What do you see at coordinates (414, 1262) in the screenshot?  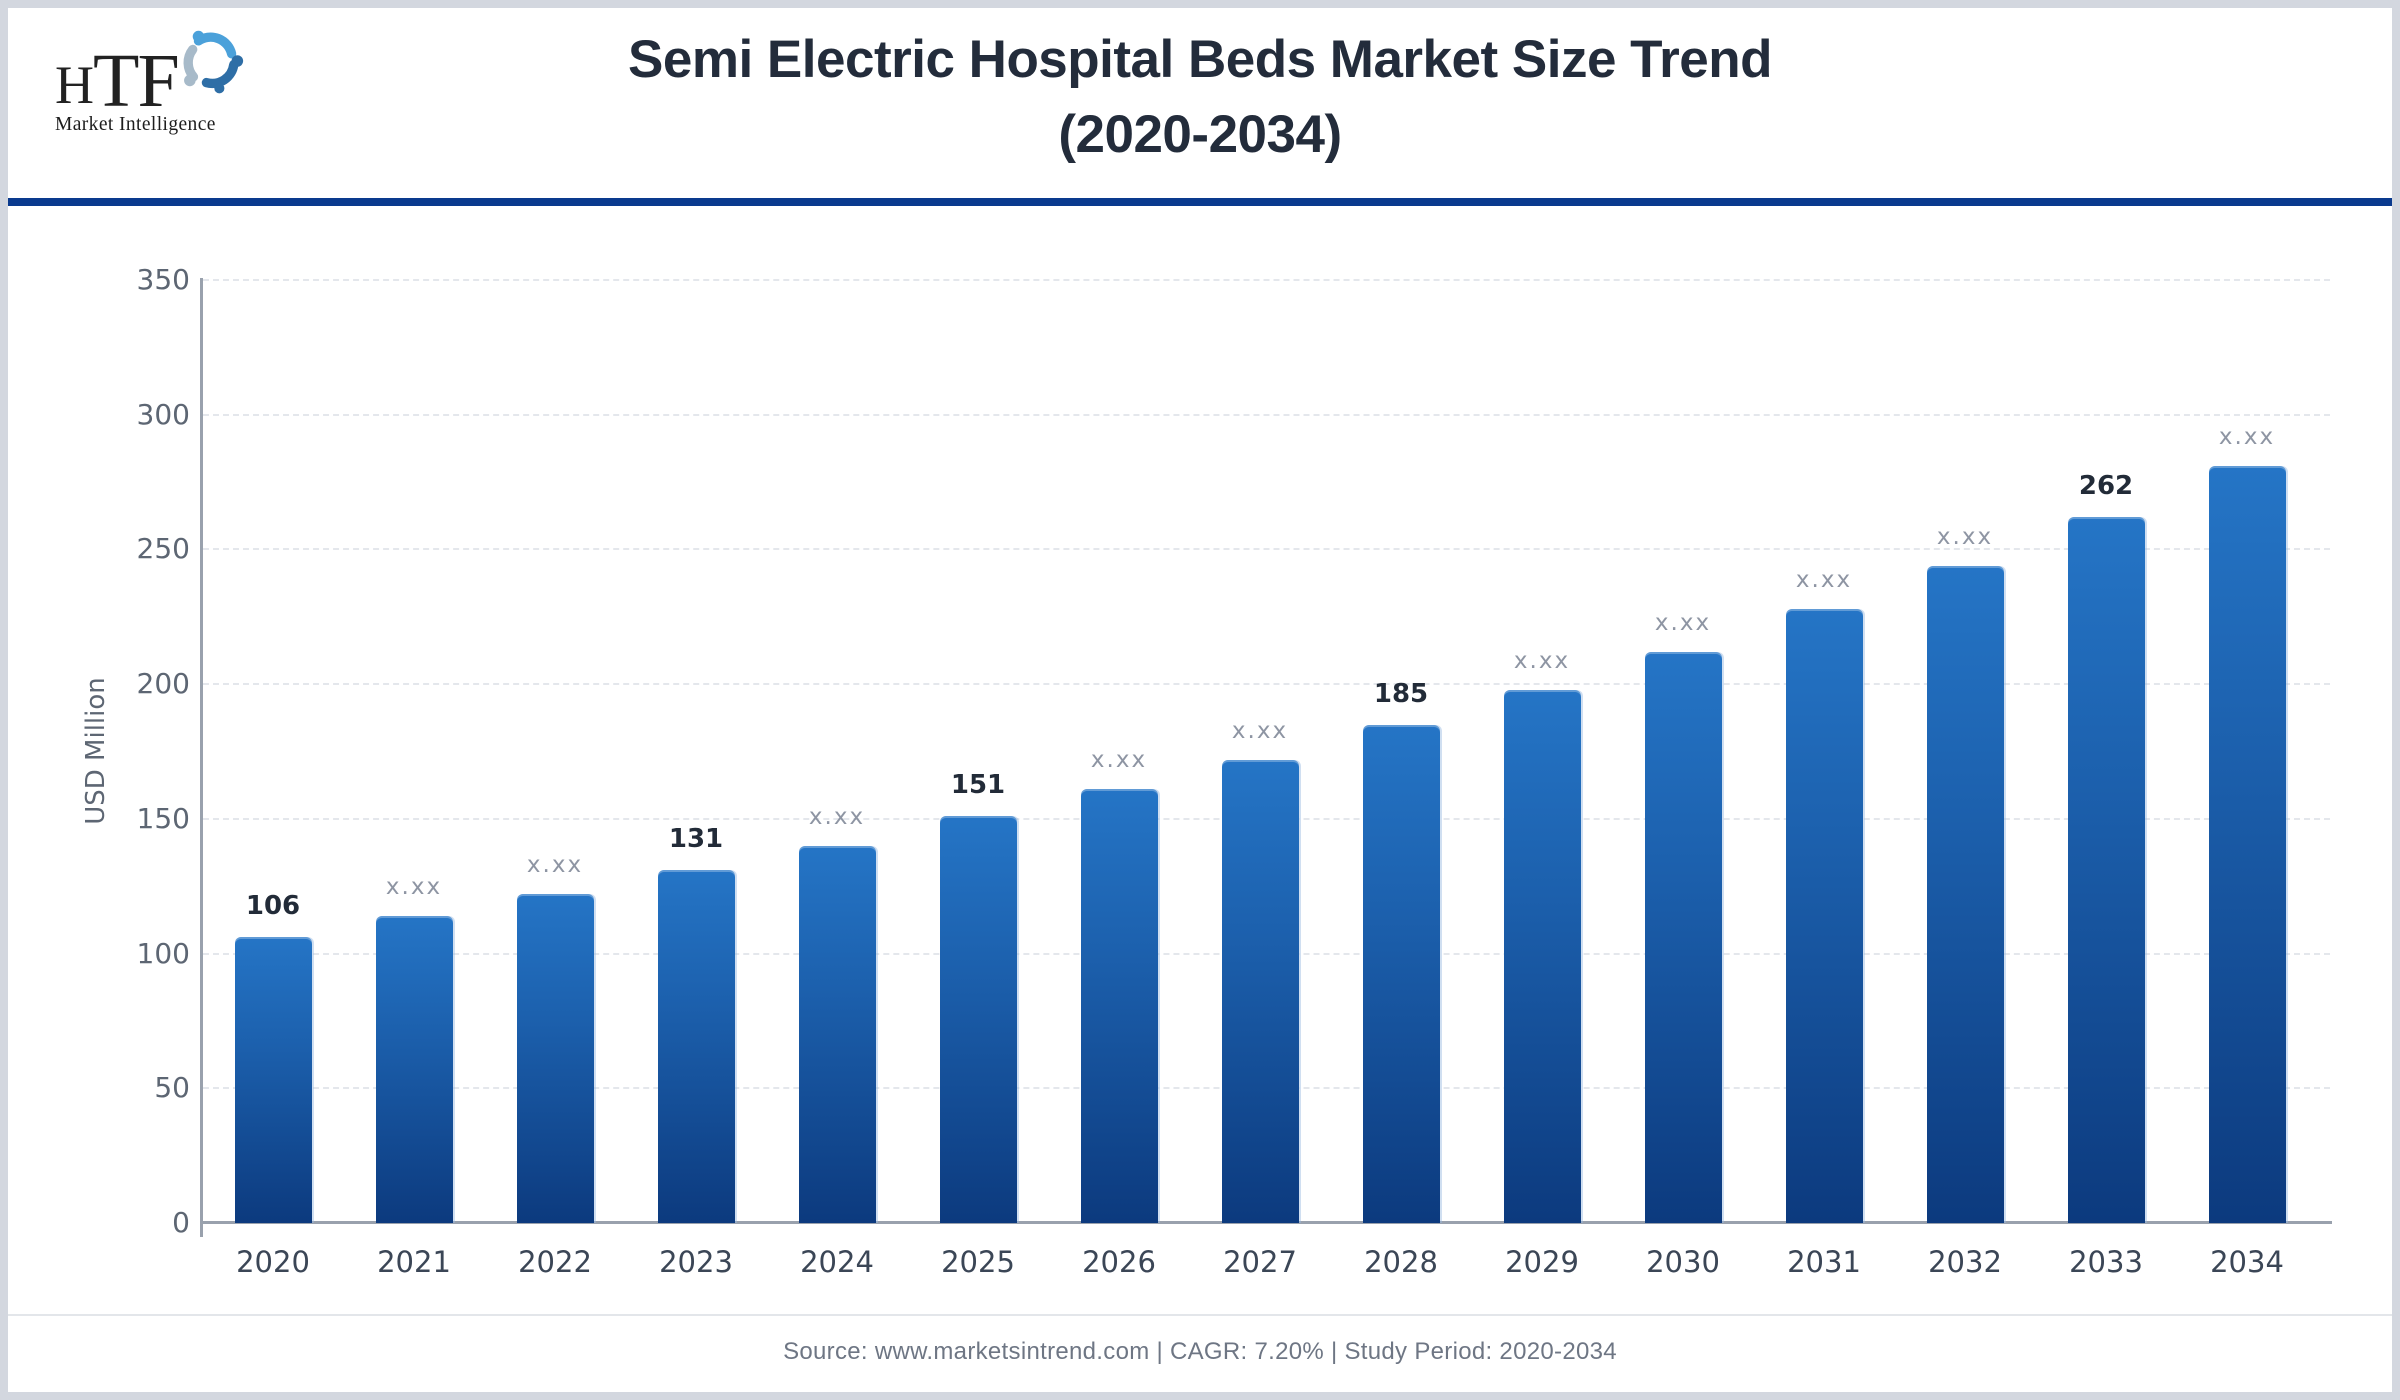 I see `x-tick-2021: 2021` at bounding box center [414, 1262].